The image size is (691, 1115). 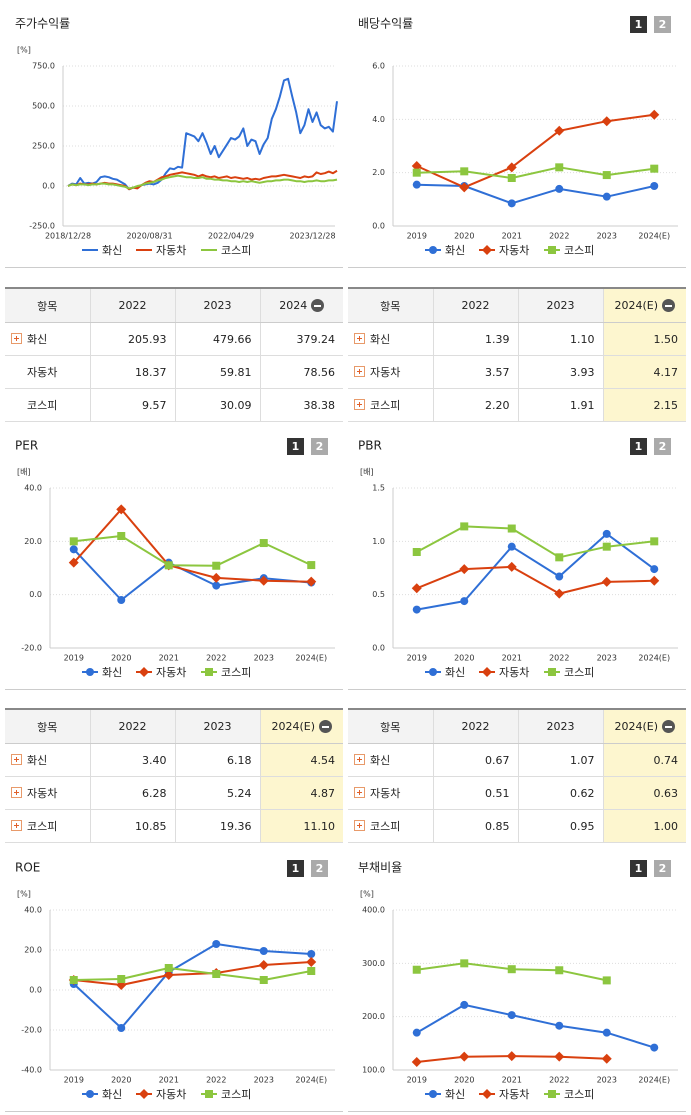 What do you see at coordinates (43, 146) in the screenshot?
I see `y-tick-label: 250.0` at bounding box center [43, 146].